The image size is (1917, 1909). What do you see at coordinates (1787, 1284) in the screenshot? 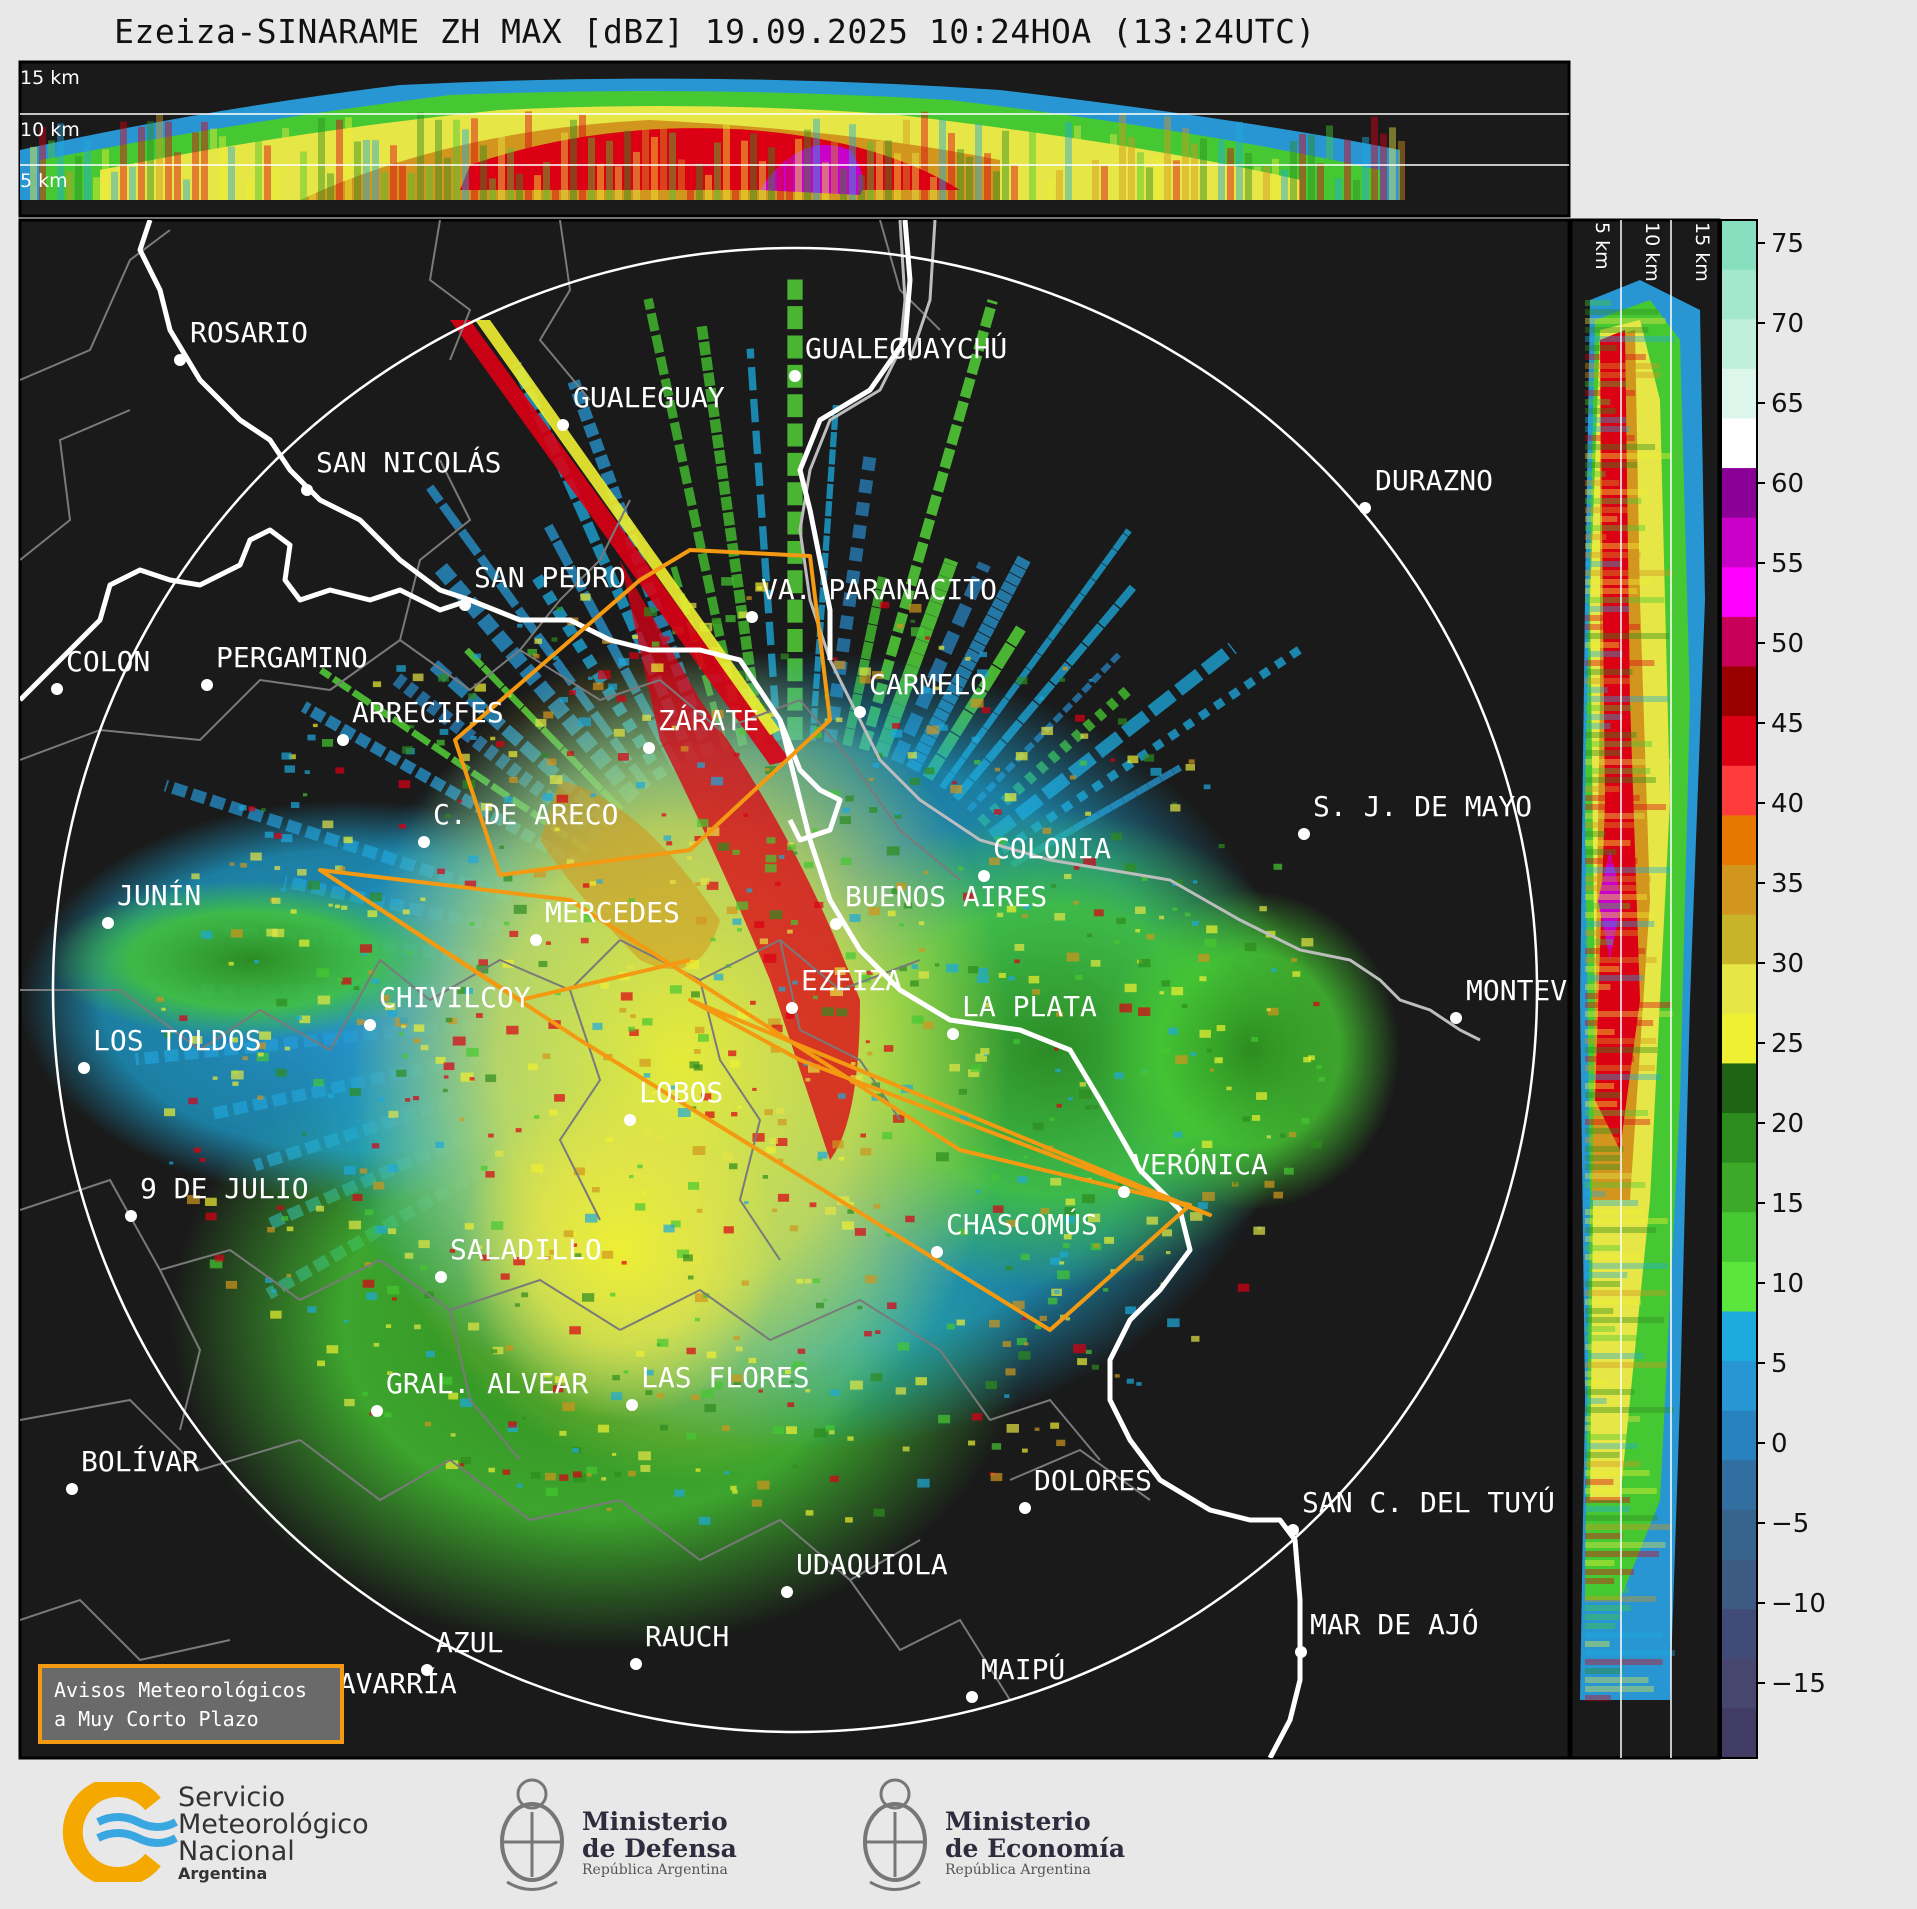
I see `colorbar-tick-label: 10` at bounding box center [1787, 1284].